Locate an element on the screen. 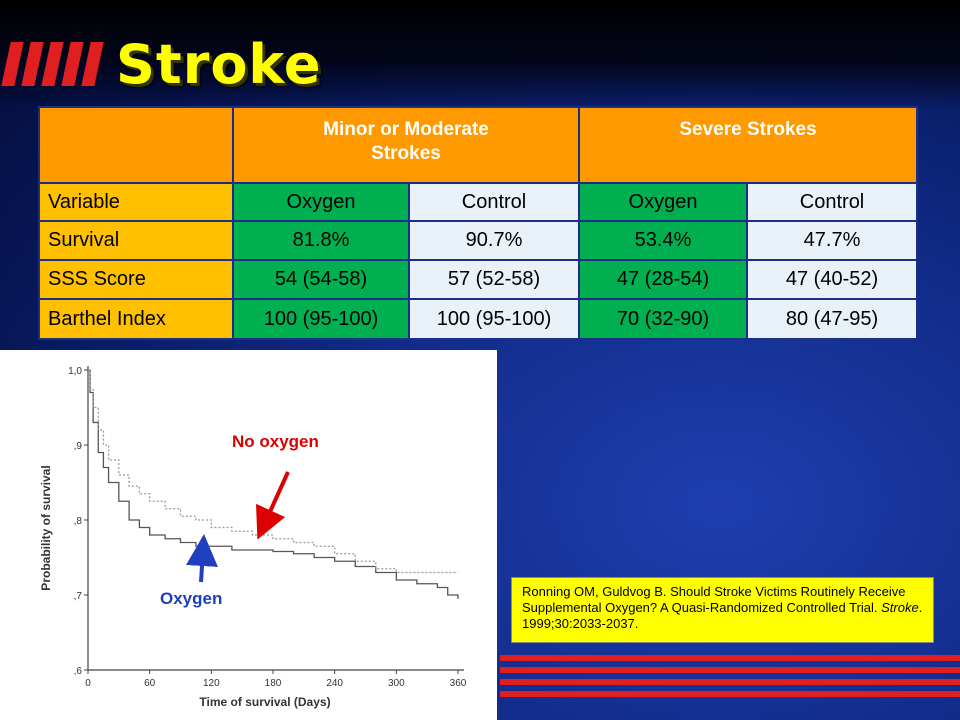  citation-journal: Stroke is located at coordinates (900, 607).